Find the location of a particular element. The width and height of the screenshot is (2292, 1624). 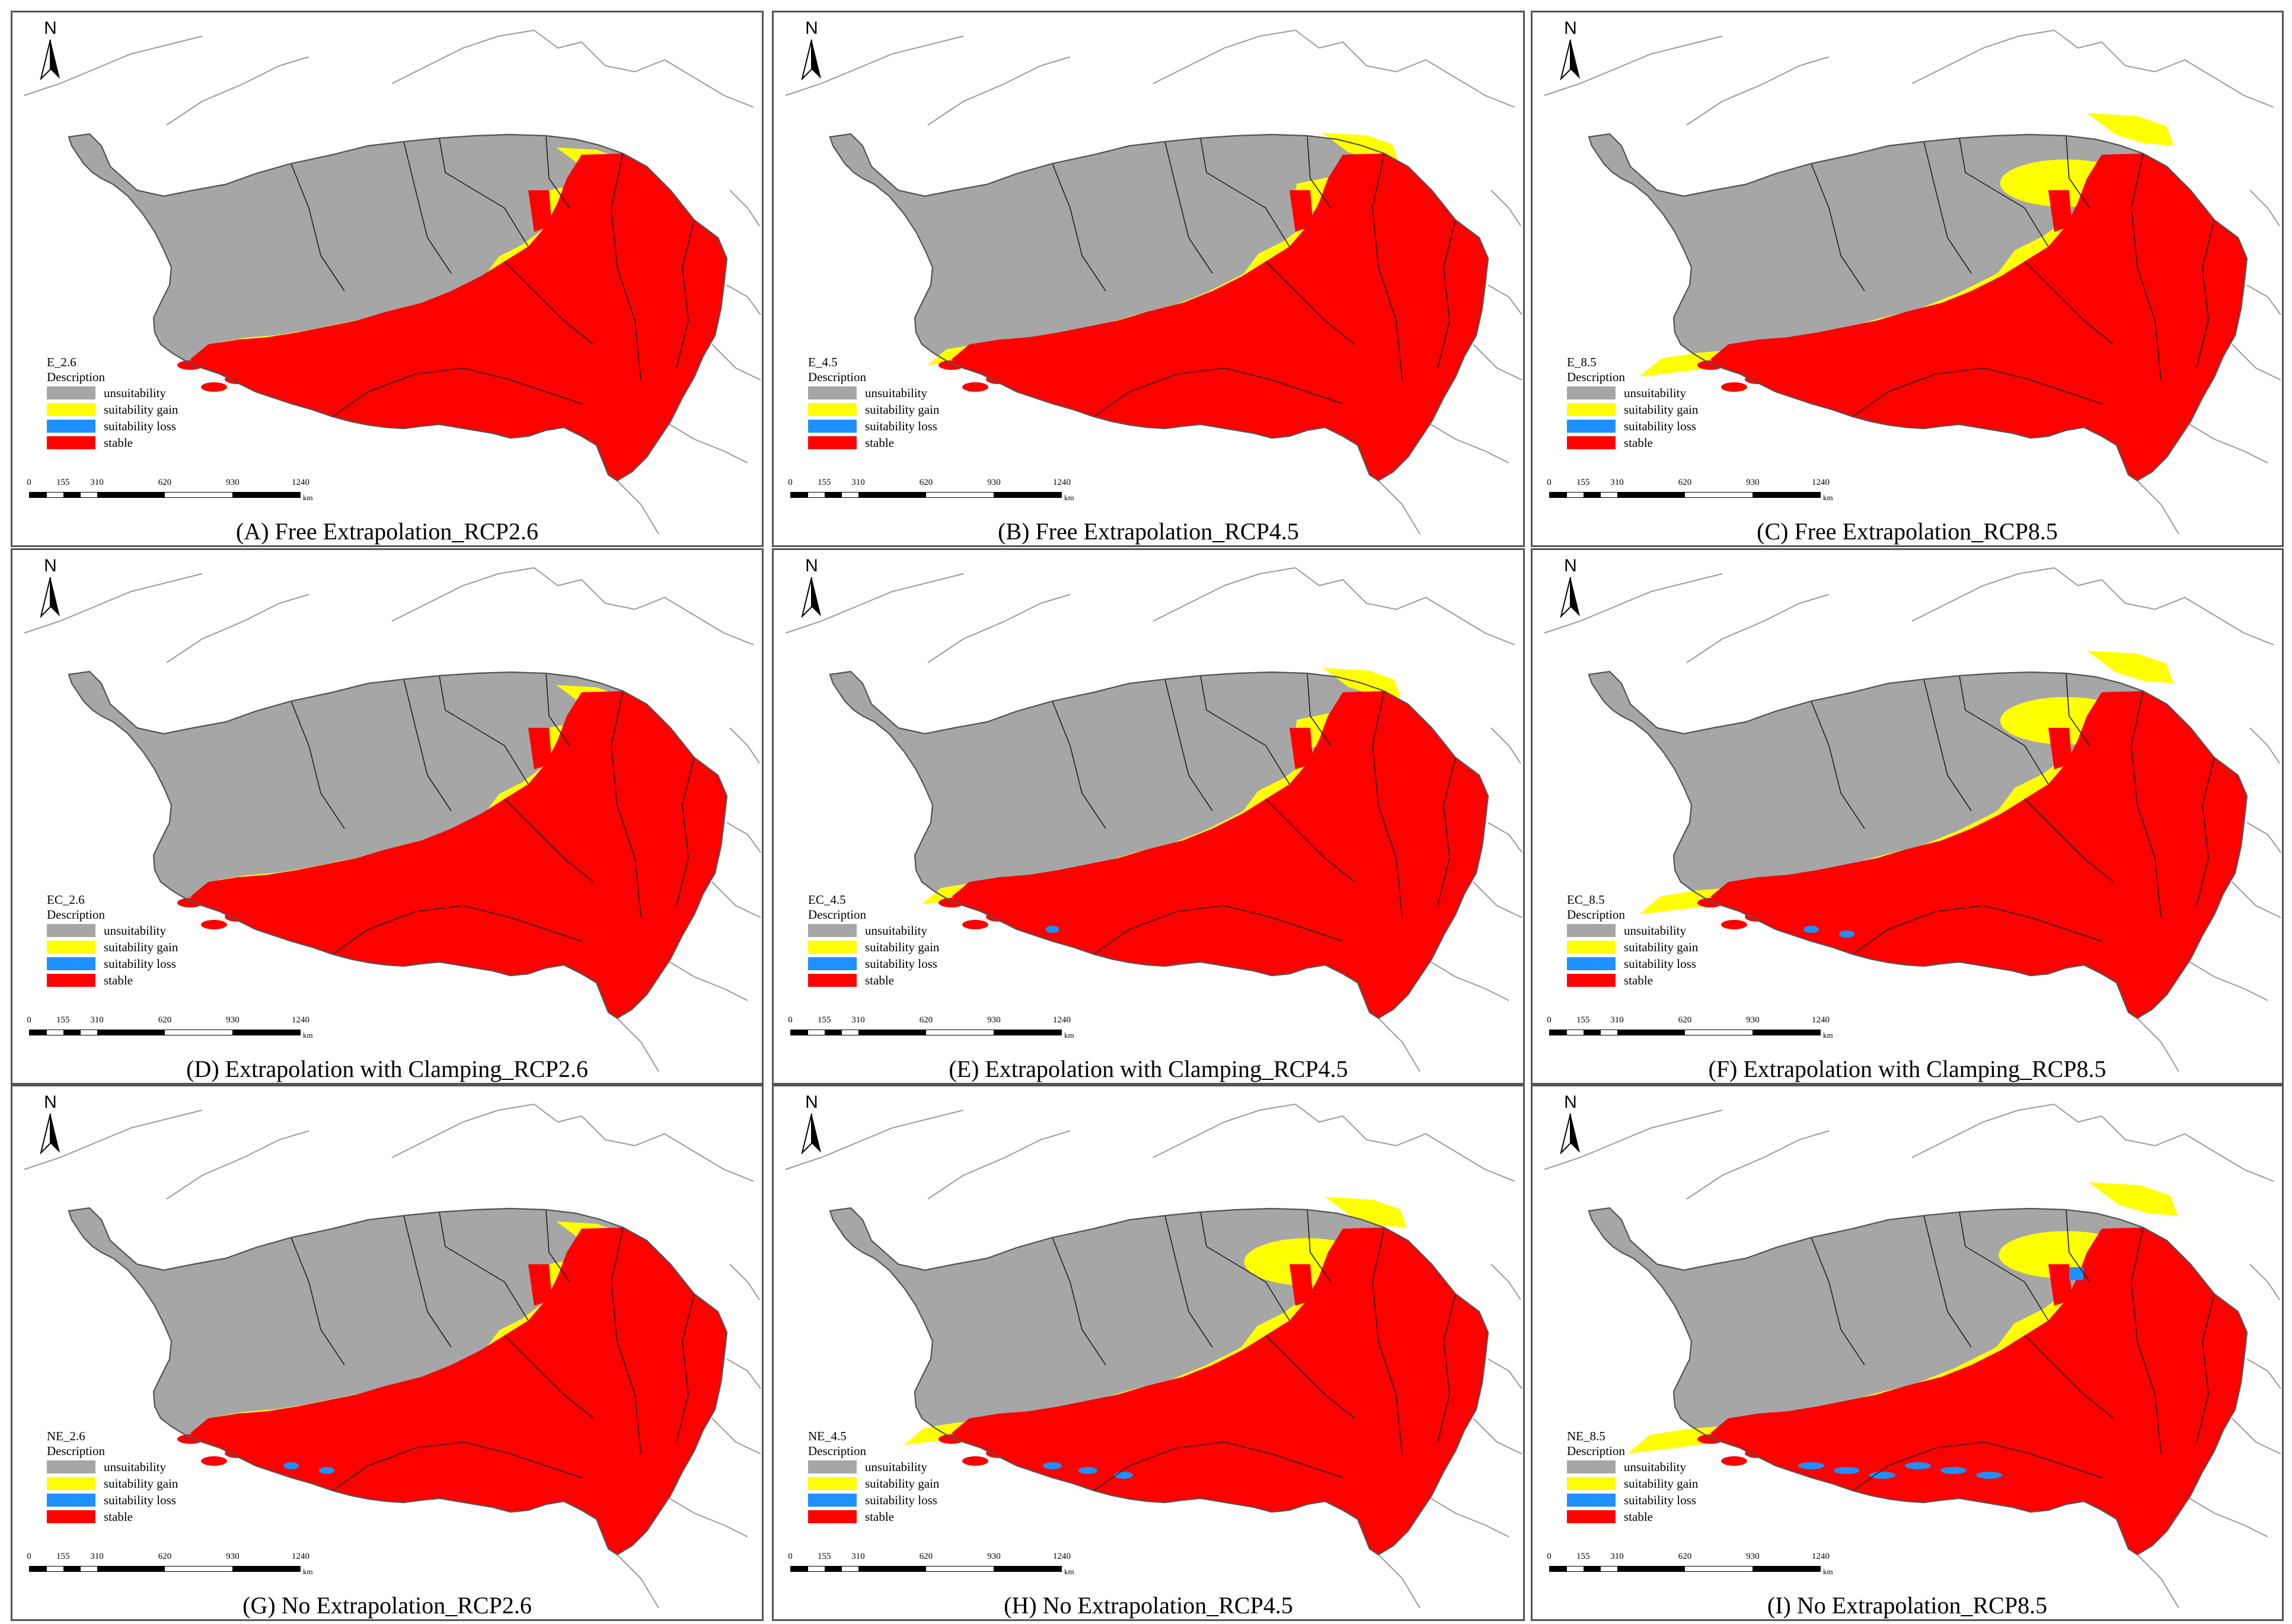

scale-tick-label: 155 is located at coordinates (824, 482).